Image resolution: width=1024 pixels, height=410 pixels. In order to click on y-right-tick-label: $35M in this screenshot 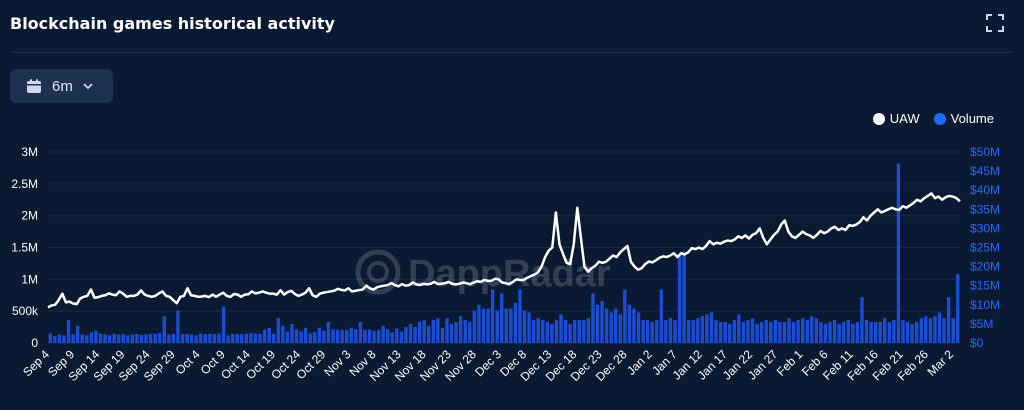, I will do `click(985, 209)`.